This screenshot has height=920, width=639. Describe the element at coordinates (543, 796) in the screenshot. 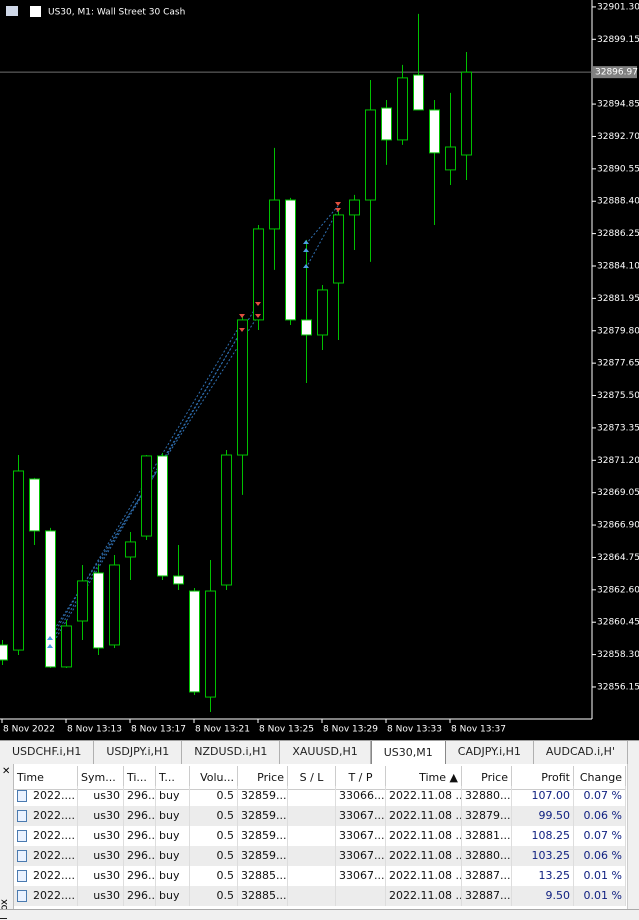

I see `table-cell: 107.00` at that location.